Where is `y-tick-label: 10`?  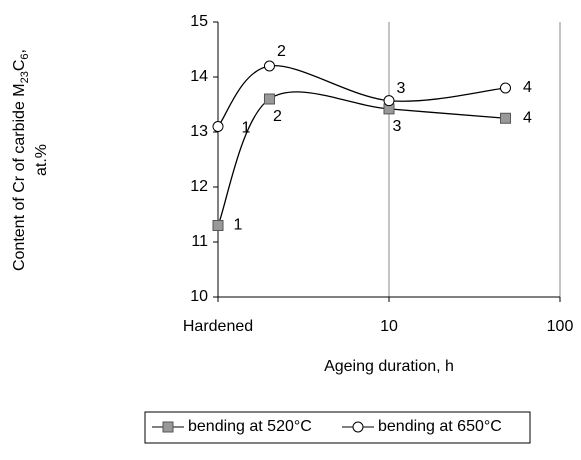 y-tick-label: 10 is located at coordinates (199, 296).